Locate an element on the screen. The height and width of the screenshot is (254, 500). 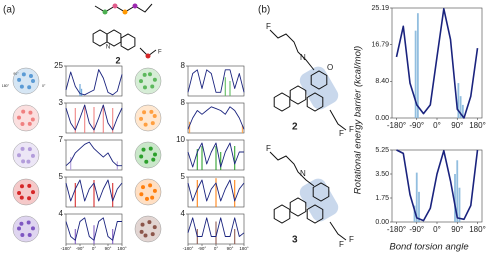
chart: 3 is located at coordinates (67, 116).